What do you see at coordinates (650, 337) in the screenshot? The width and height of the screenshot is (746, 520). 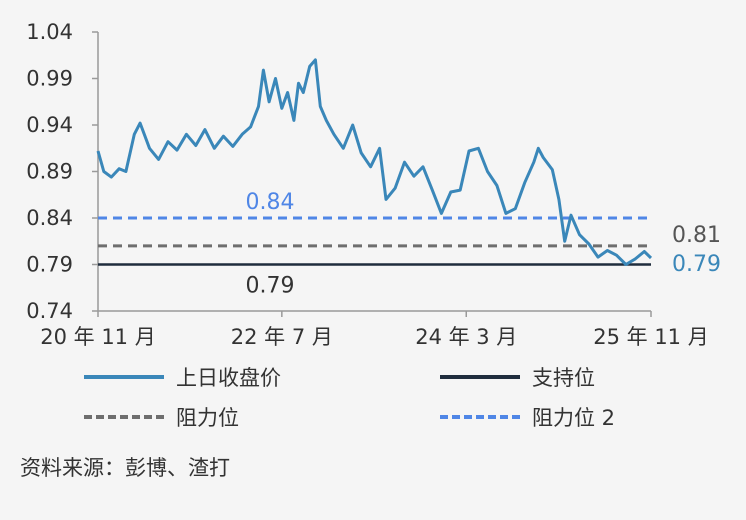 I see `x-tick-label: 25 年 11 月` at bounding box center [650, 337].